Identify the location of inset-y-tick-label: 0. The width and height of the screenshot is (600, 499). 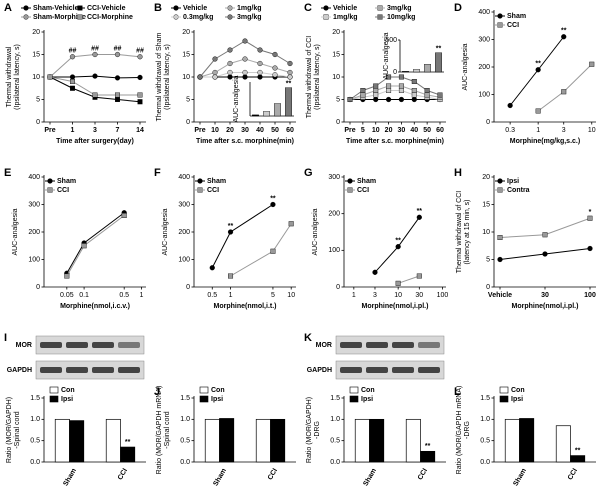
(395, 72).